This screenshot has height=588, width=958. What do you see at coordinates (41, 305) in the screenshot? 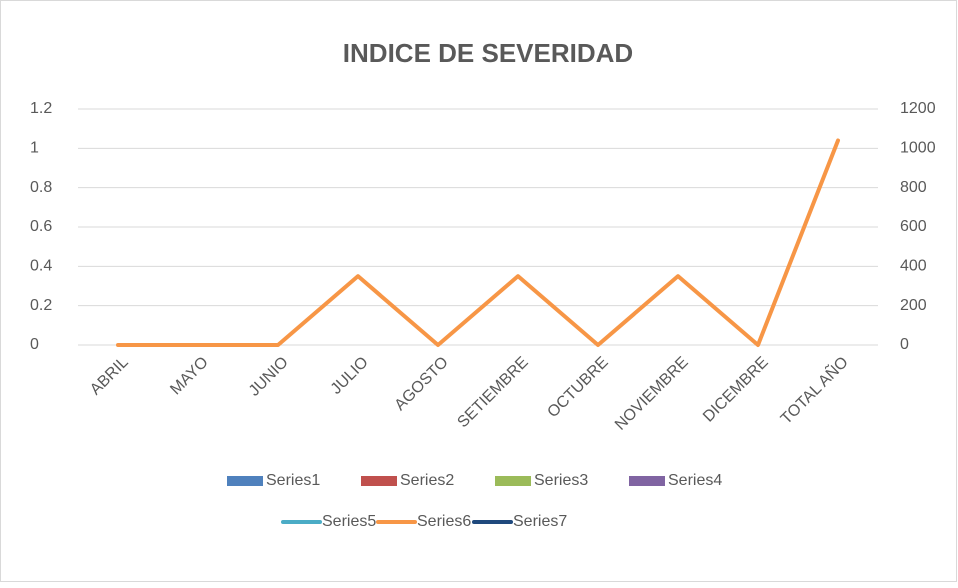
I see `y-tick-label: 0.2` at bounding box center [41, 305].